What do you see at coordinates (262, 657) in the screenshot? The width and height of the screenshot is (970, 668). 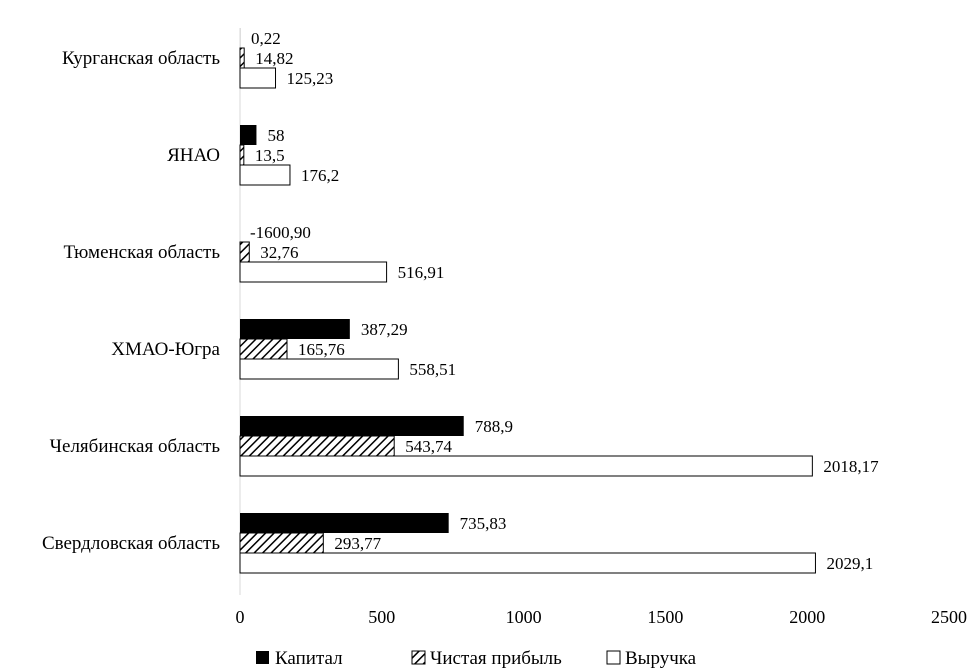 I see `legend-swatch-капитал` at bounding box center [262, 657].